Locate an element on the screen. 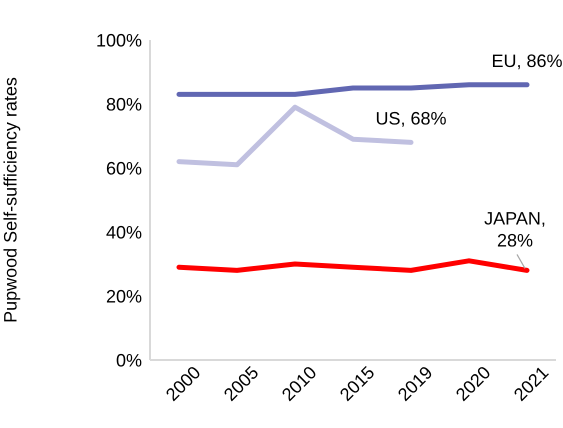 Image resolution: width=563 pixels, height=428 pixels. y-axis-title: Pupwood Self-sufficiency rates is located at coordinates (10, 200).